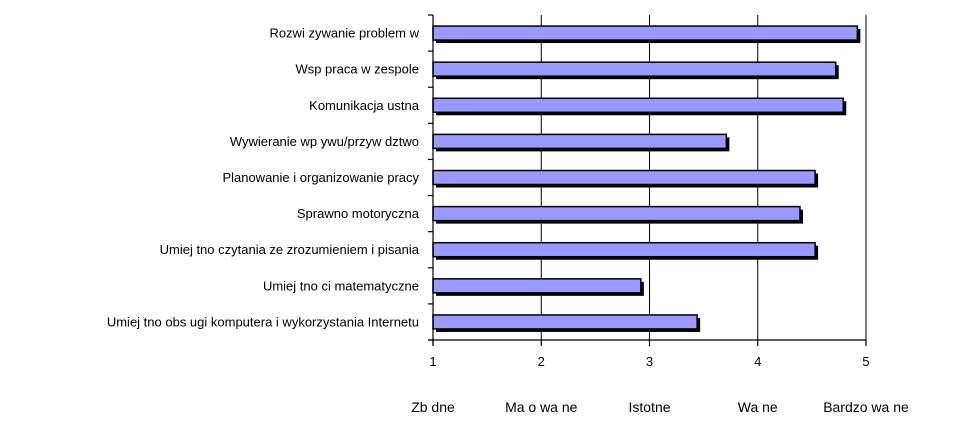 The image size is (953, 440). What do you see at coordinates (541, 407) in the screenshot?
I see `scale-label-2: Ma o wa ne` at bounding box center [541, 407].